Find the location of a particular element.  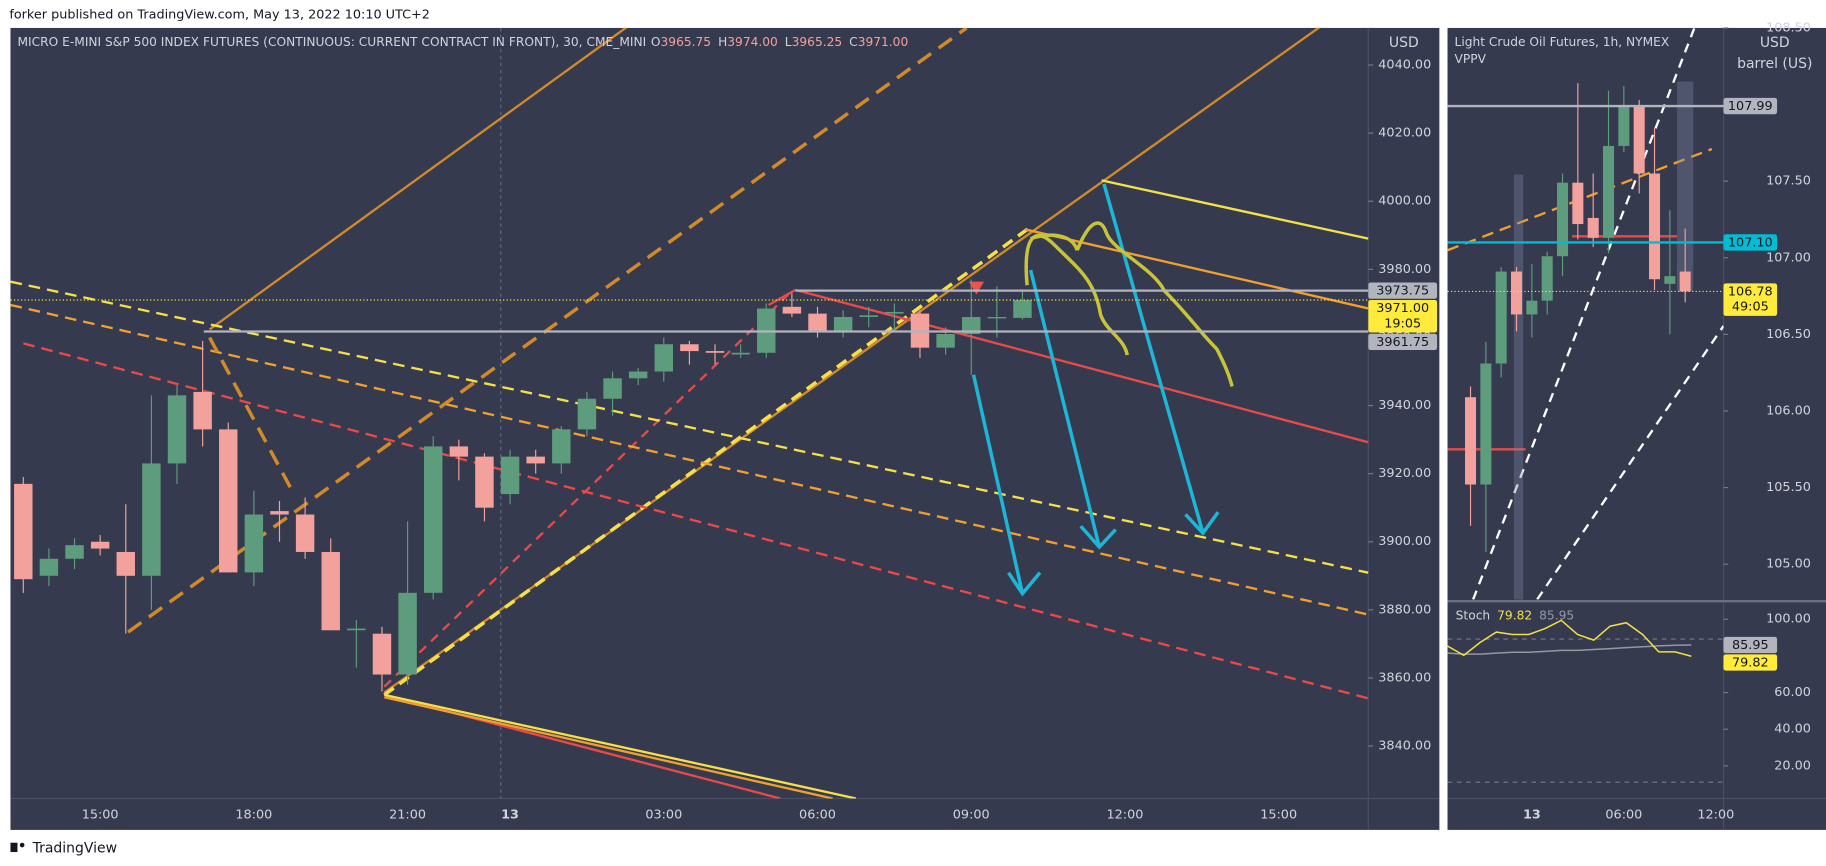

y-tick-label: 107.00 is located at coordinates (1788, 257).